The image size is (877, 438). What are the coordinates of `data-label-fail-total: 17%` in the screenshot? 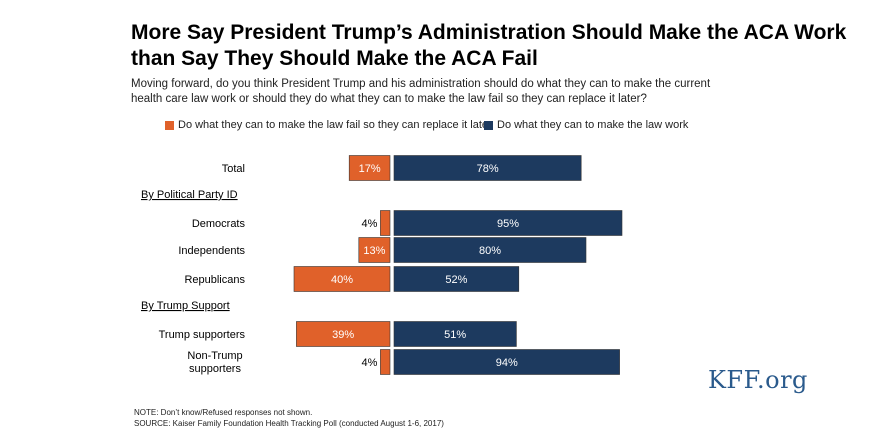 It's located at (370, 169).